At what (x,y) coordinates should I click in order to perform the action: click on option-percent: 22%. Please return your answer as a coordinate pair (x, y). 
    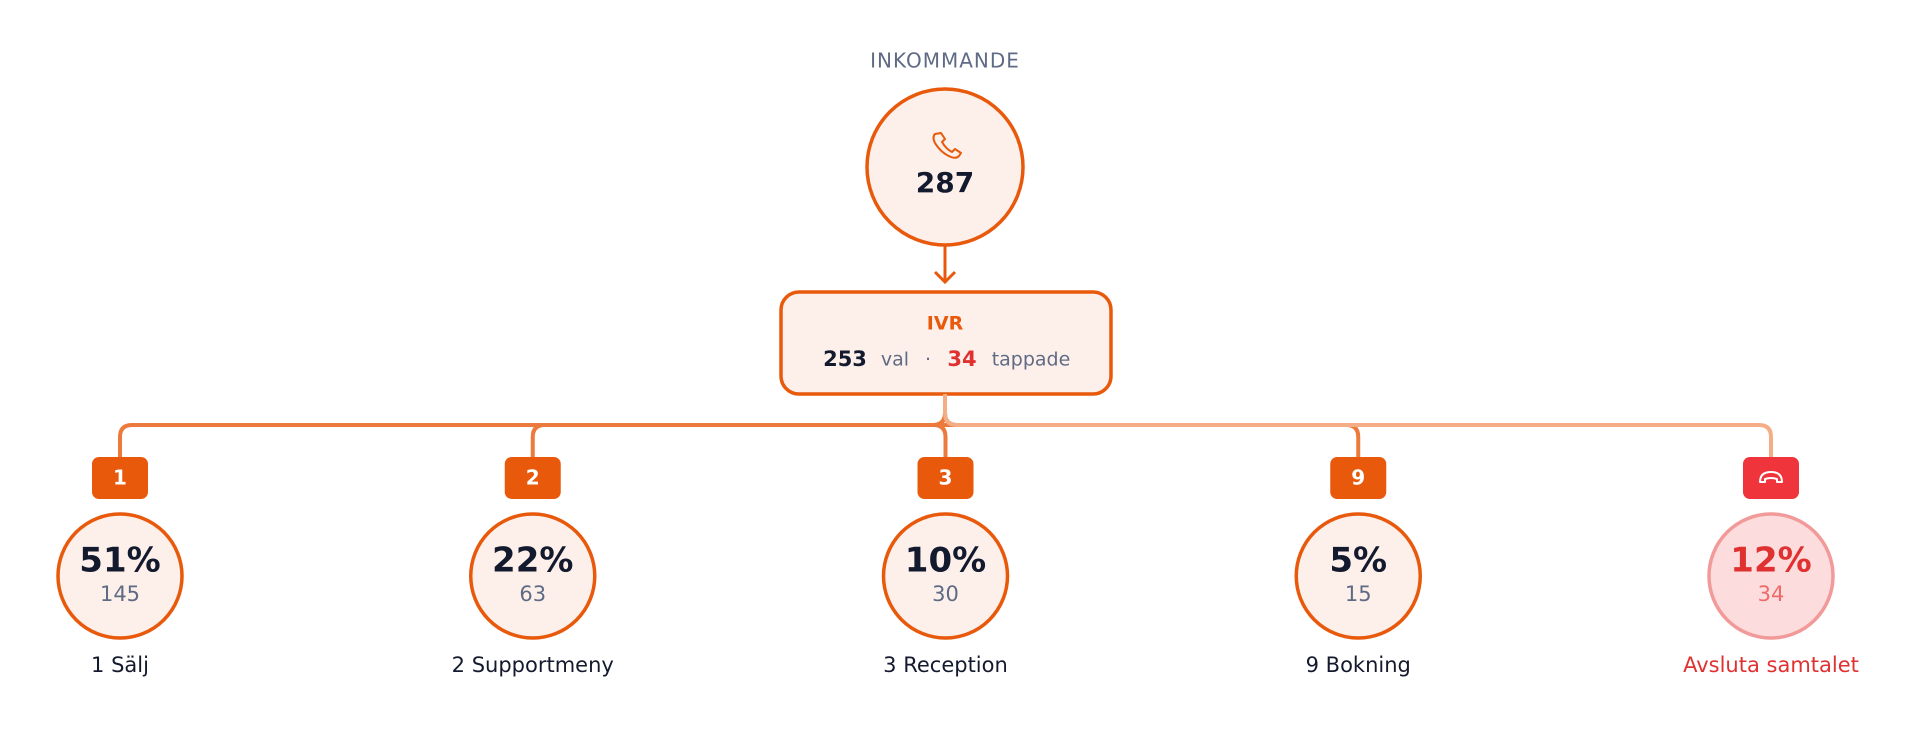
    Looking at the image, I should click on (532, 561).